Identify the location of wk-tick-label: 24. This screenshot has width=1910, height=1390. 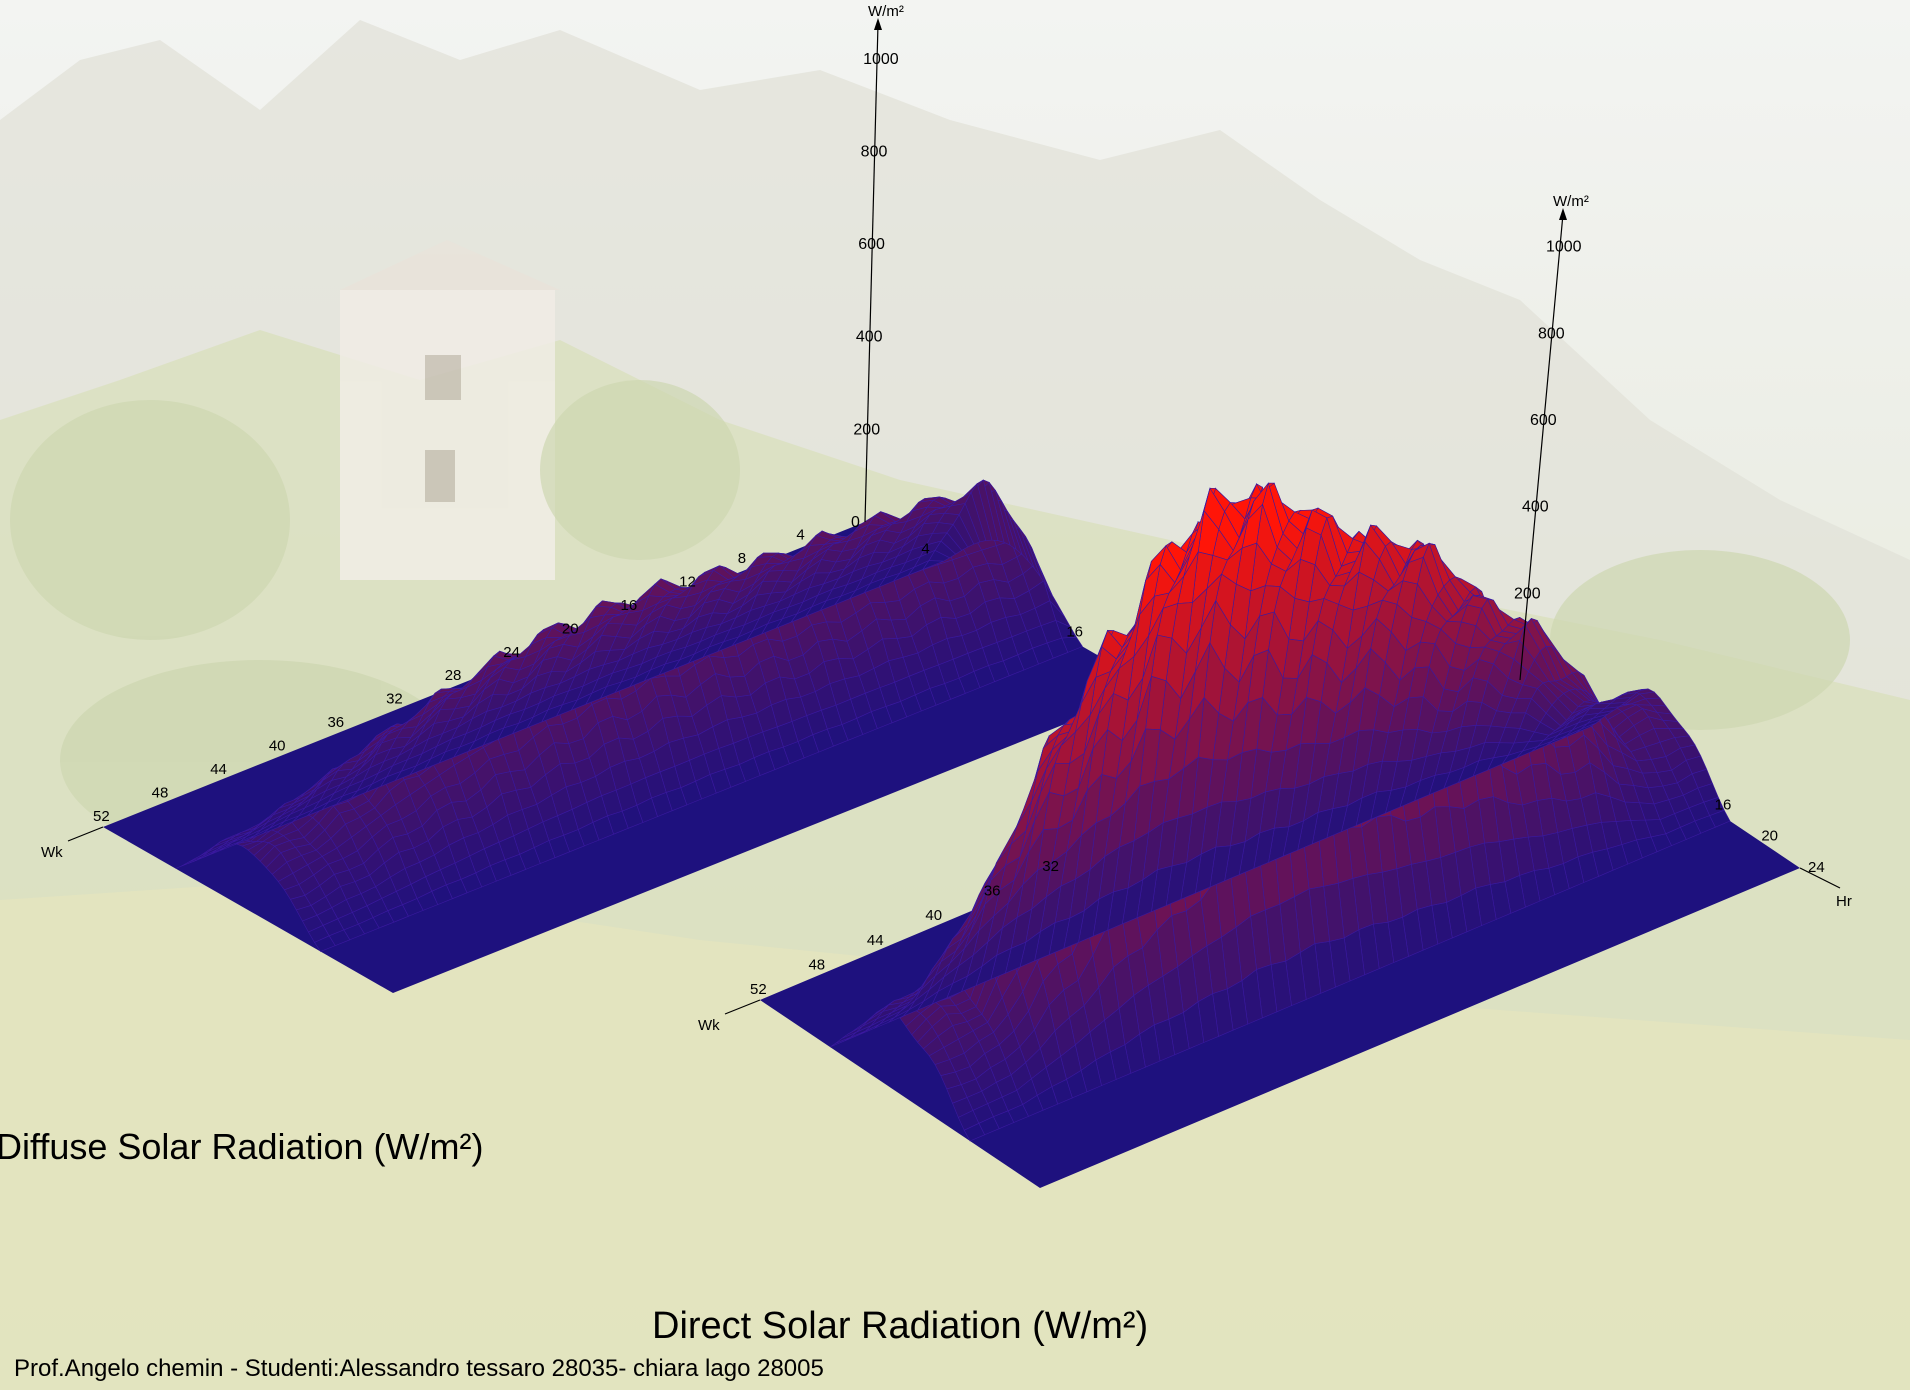
(511, 652).